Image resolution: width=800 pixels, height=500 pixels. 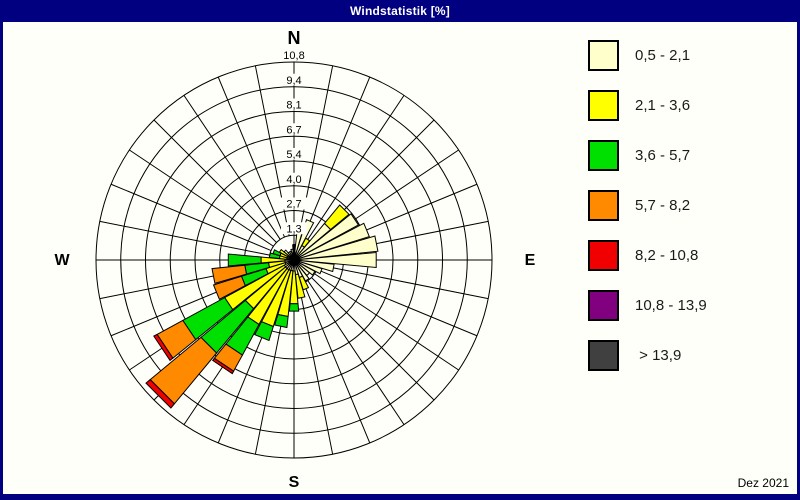 What do you see at coordinates (763, 483) in the screenshot?
I see `period-label: Dez 2021` at bounding box center [763, 483].